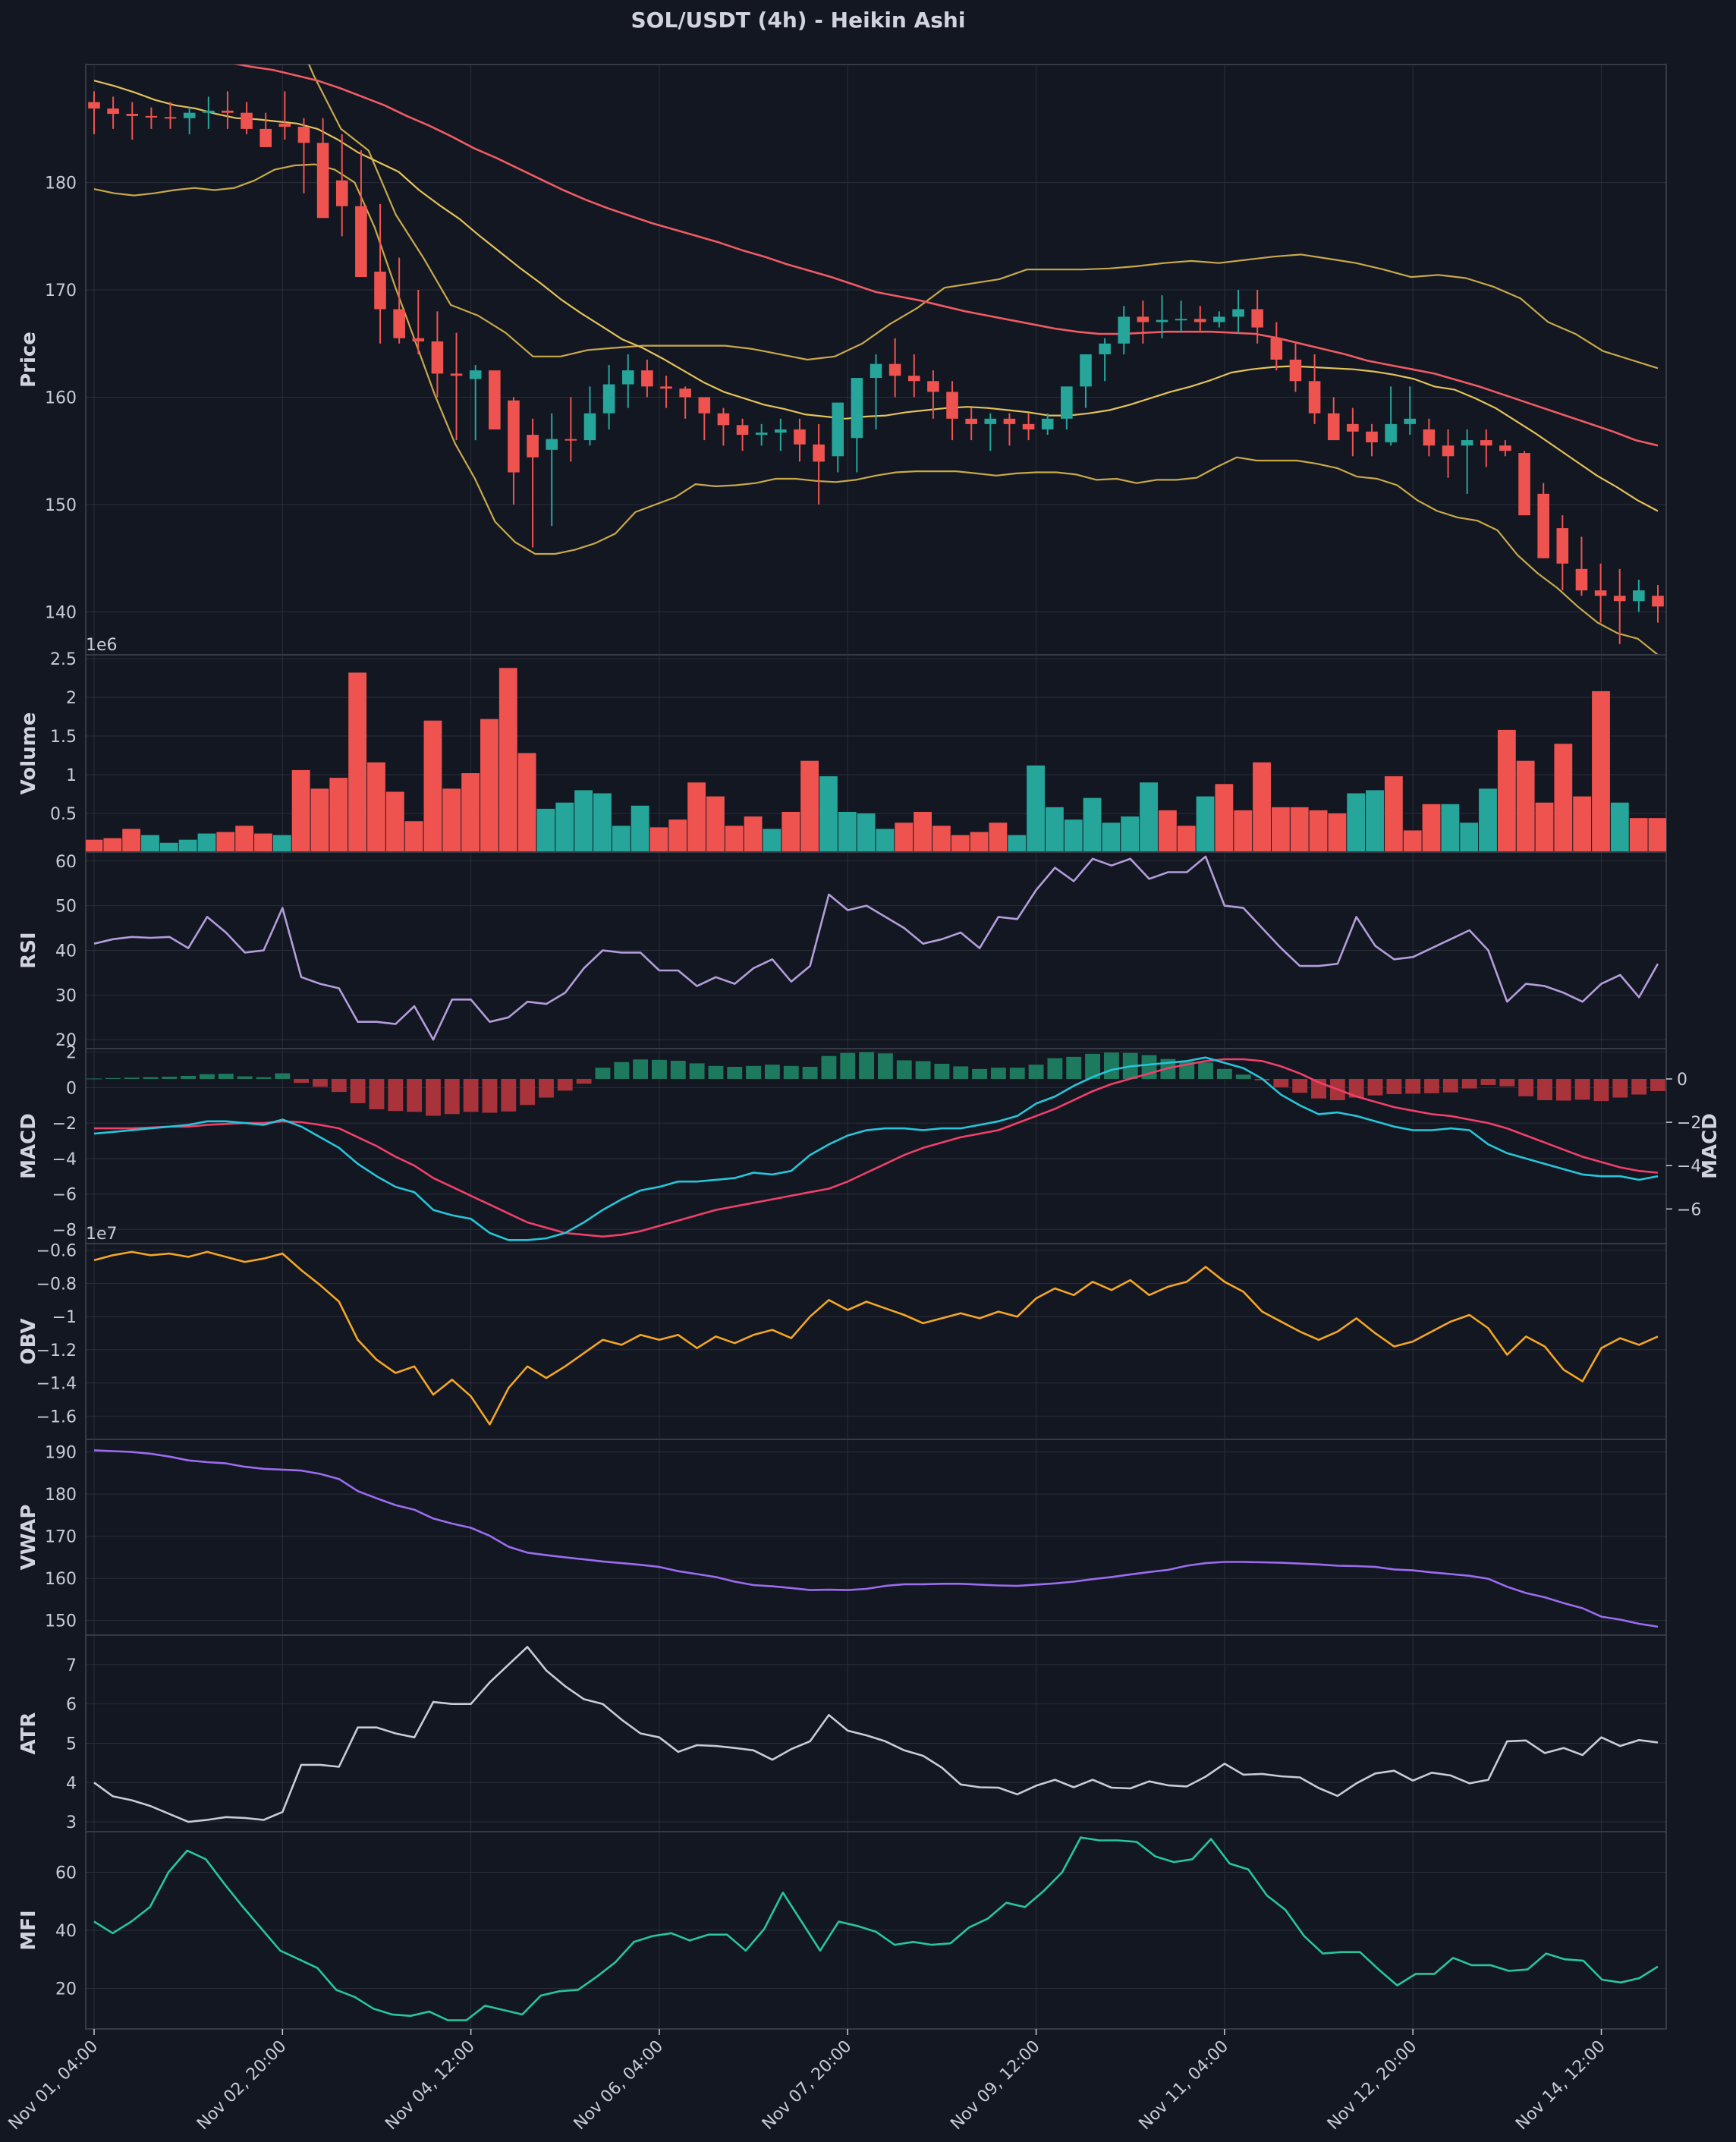  I want to click on atr-line, so click(876, 1734).